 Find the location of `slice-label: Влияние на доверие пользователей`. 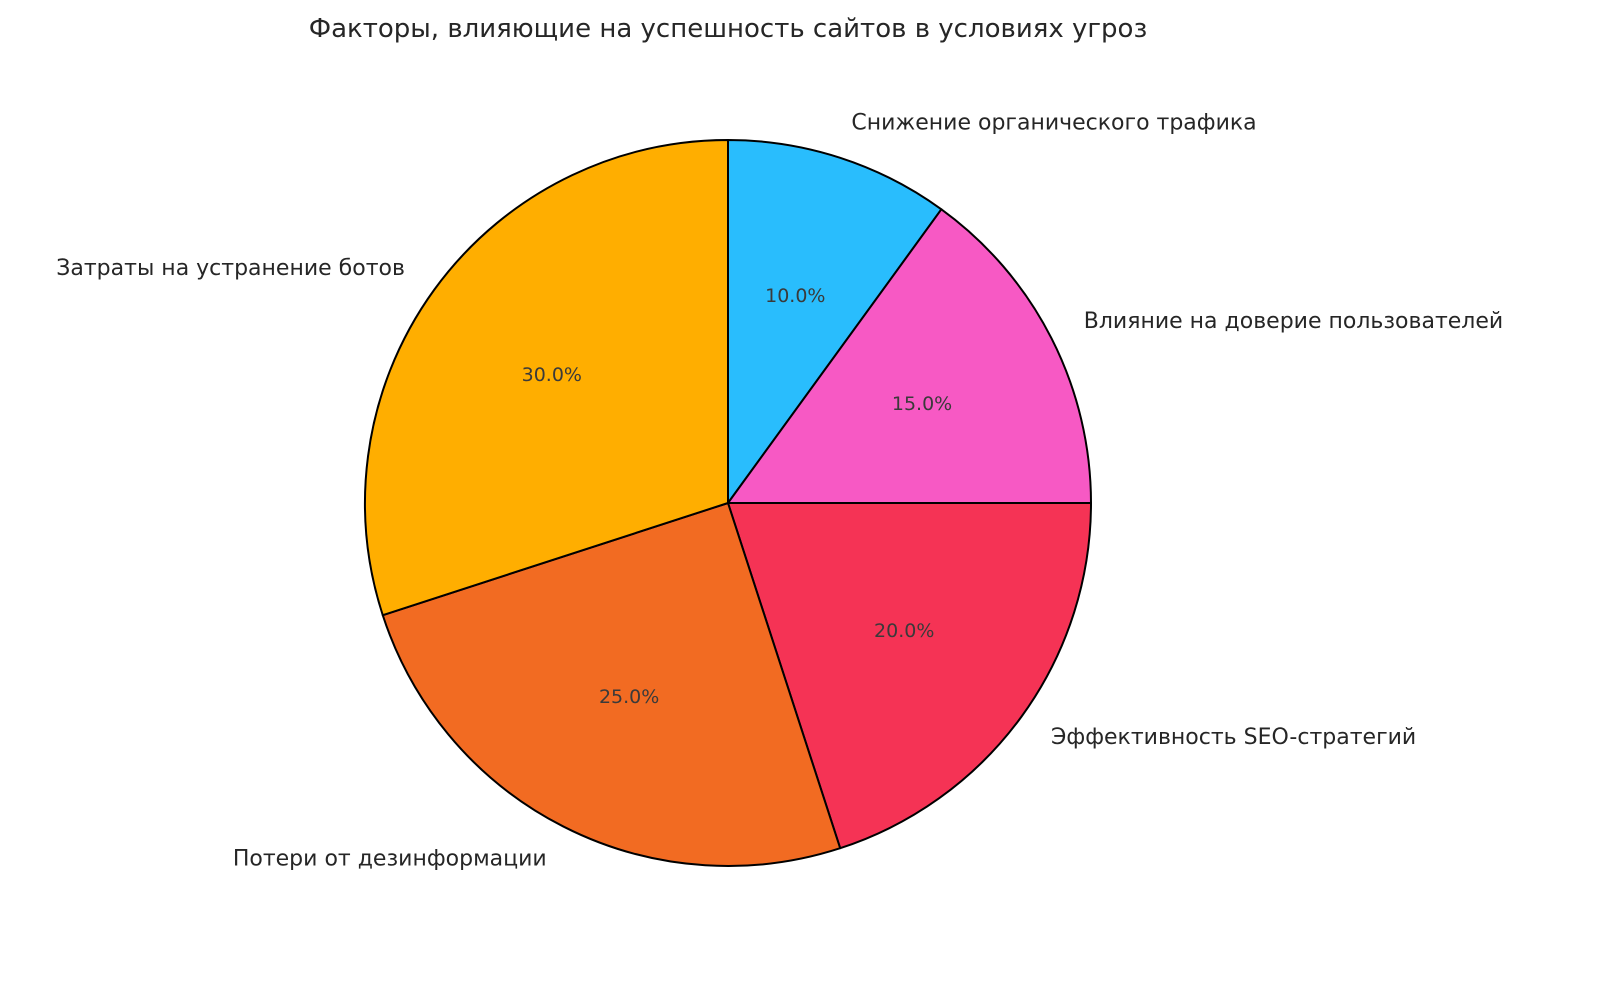

slice-label: Влияние на доверие пользователей is located at coordinates (1293, 321).